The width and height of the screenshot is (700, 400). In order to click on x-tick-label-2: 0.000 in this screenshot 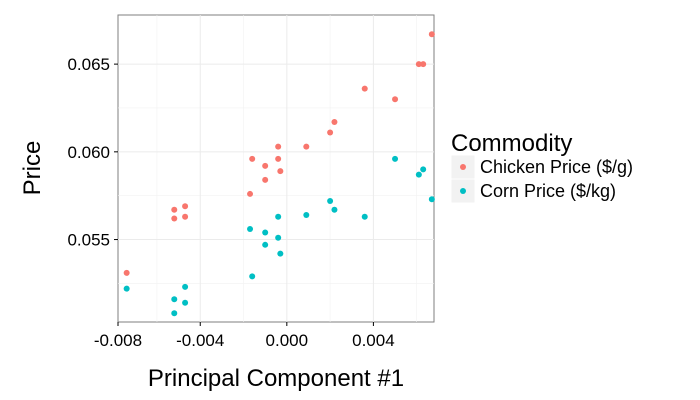, I will do `click(287, 340)`.